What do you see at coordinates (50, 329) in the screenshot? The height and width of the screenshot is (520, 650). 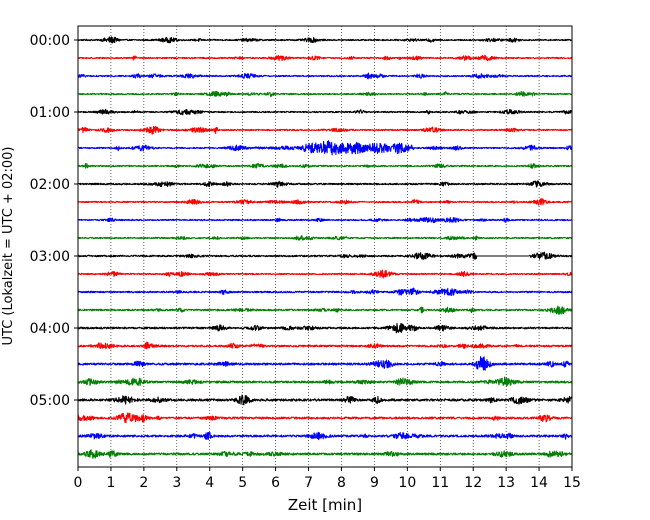 I see `y-tick-label: 04:00` at bounding box center [50, 329].